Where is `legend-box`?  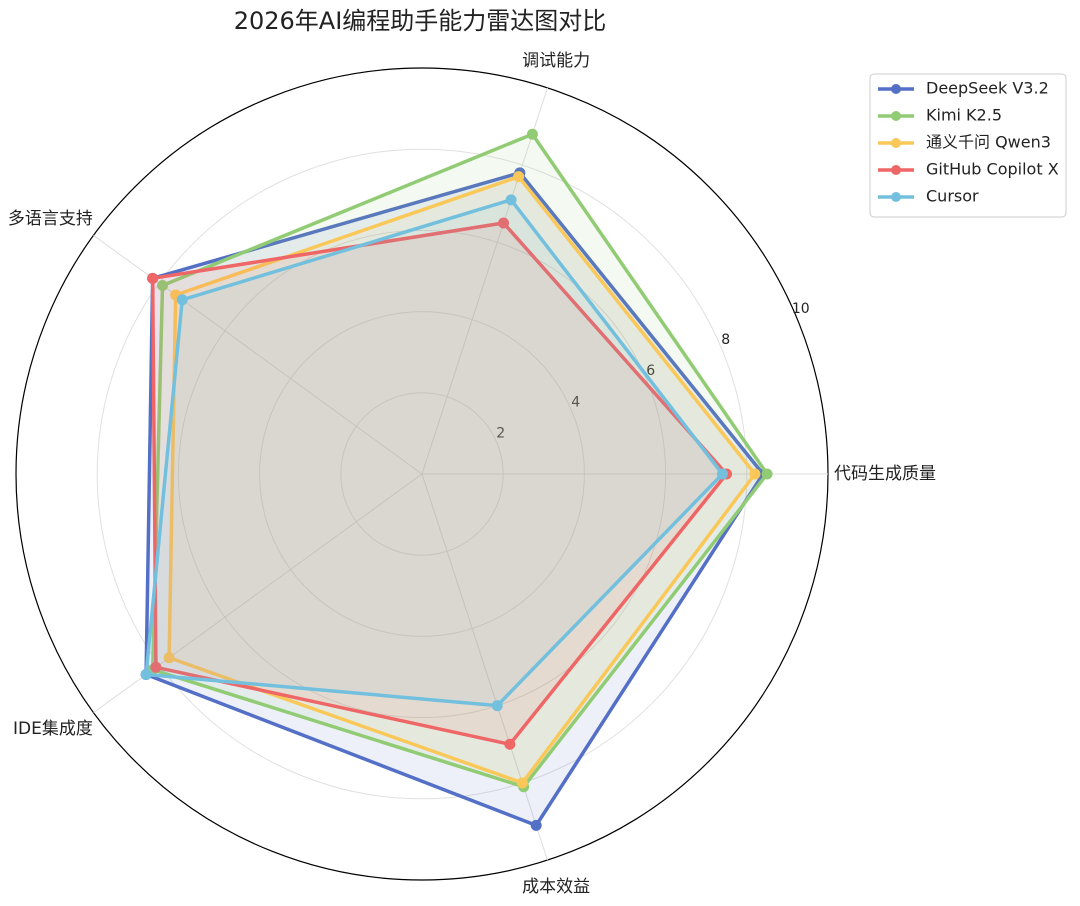 legend-box is located at coordinates (968, 145).